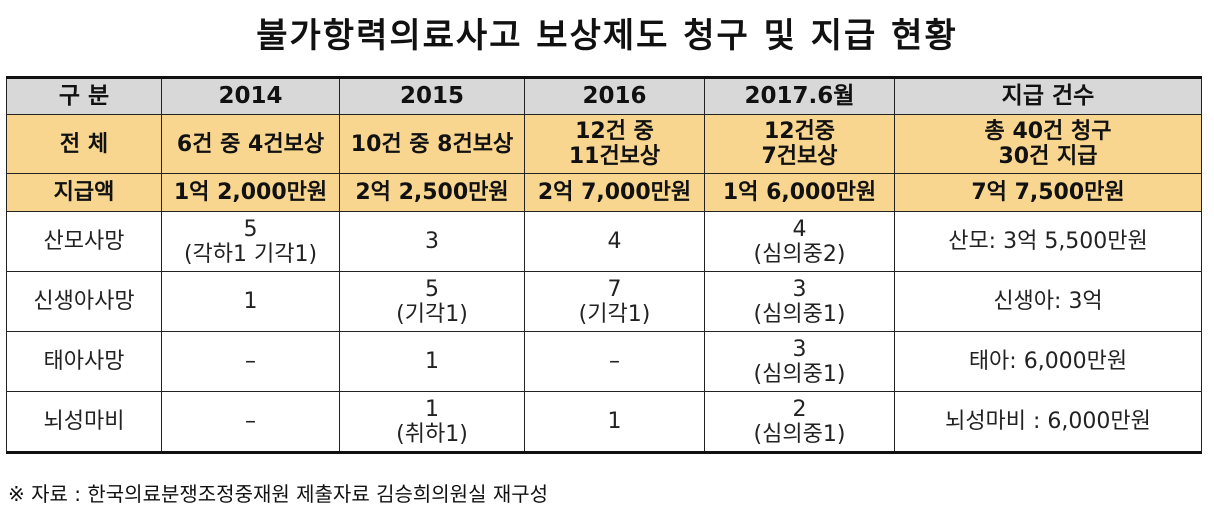 Image resolution: width=1214 pixels, height=510 pixels. I want to click on cell-line: 7, so click(614, 289).